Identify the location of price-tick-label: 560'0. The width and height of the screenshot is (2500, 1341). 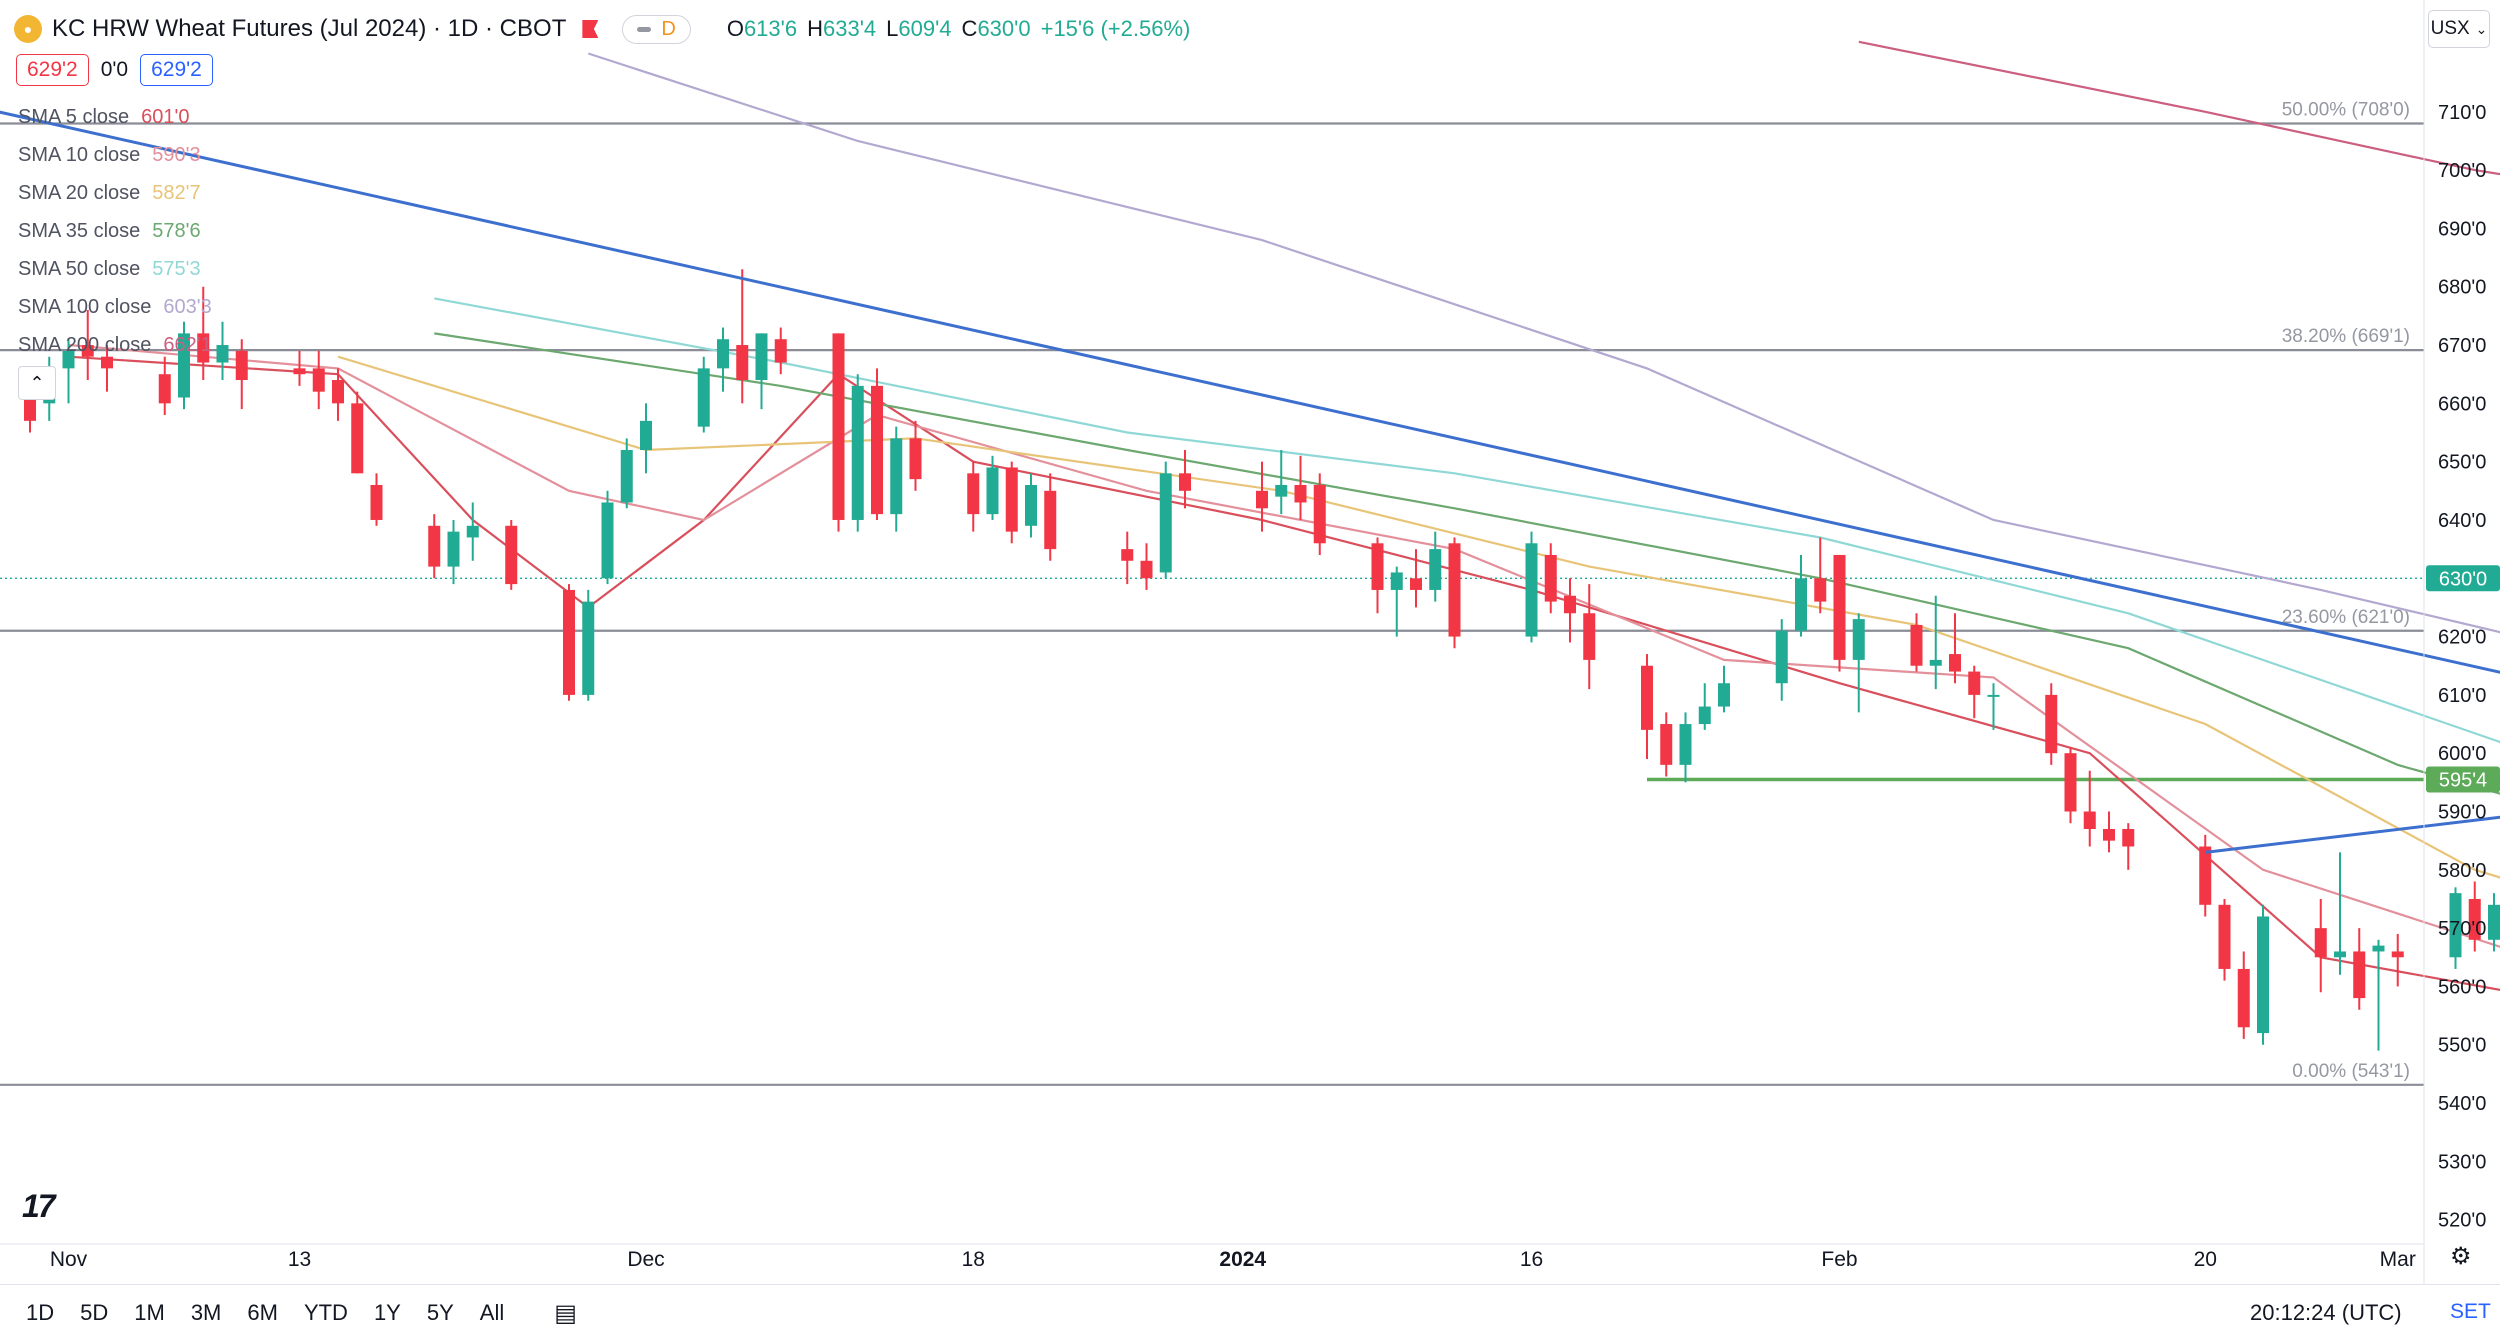
(2462, 987).